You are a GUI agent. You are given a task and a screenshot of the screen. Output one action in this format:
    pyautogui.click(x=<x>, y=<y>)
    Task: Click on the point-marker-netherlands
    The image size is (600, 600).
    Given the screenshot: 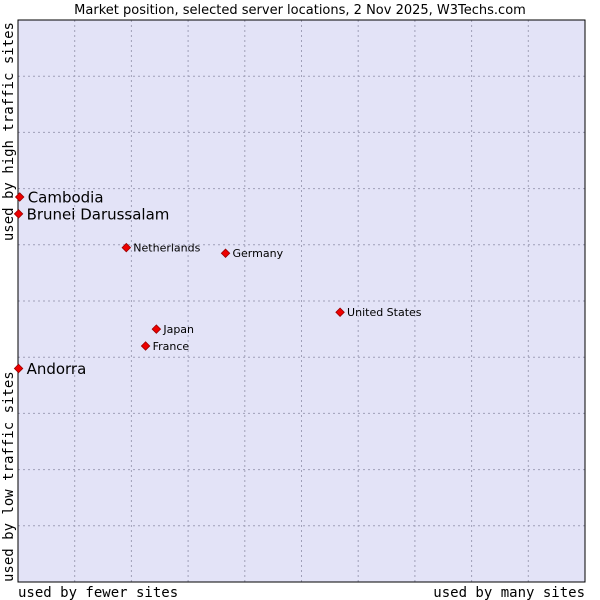 What is the action you would take?
    pyautogui.click(x=126, y=247)
    